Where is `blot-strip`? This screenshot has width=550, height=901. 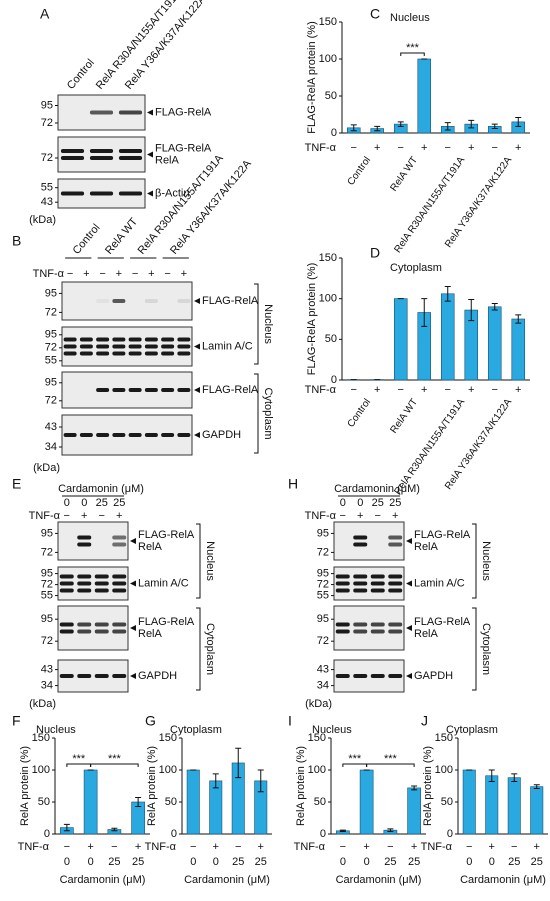 blot-strip is located at coordinates (93, 628).